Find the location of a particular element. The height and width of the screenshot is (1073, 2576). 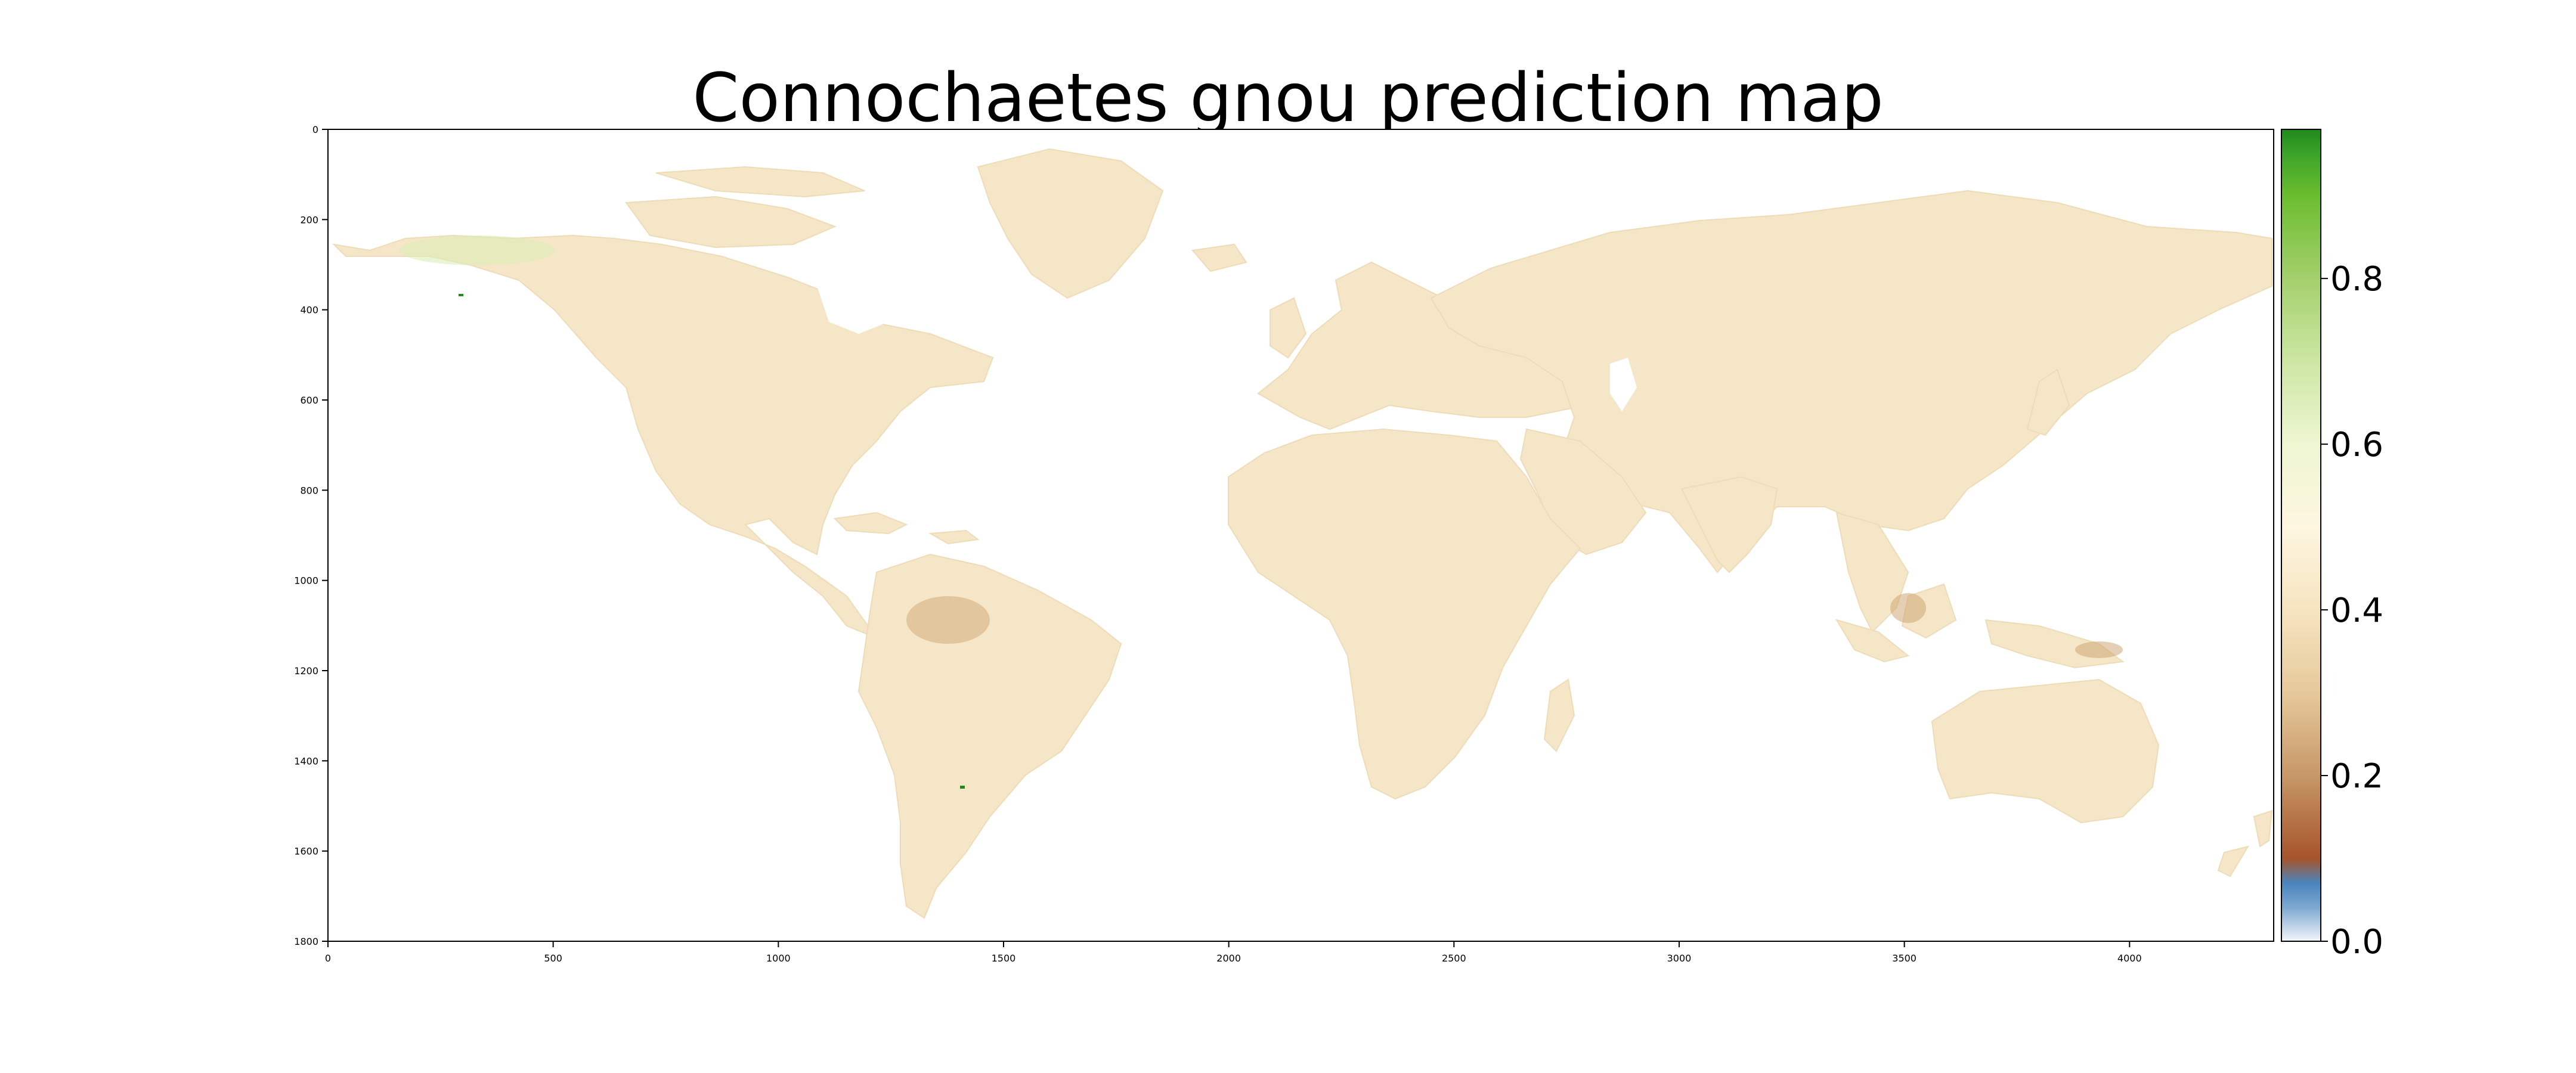

arctic-islands-north is located at coordinates (760, 182).